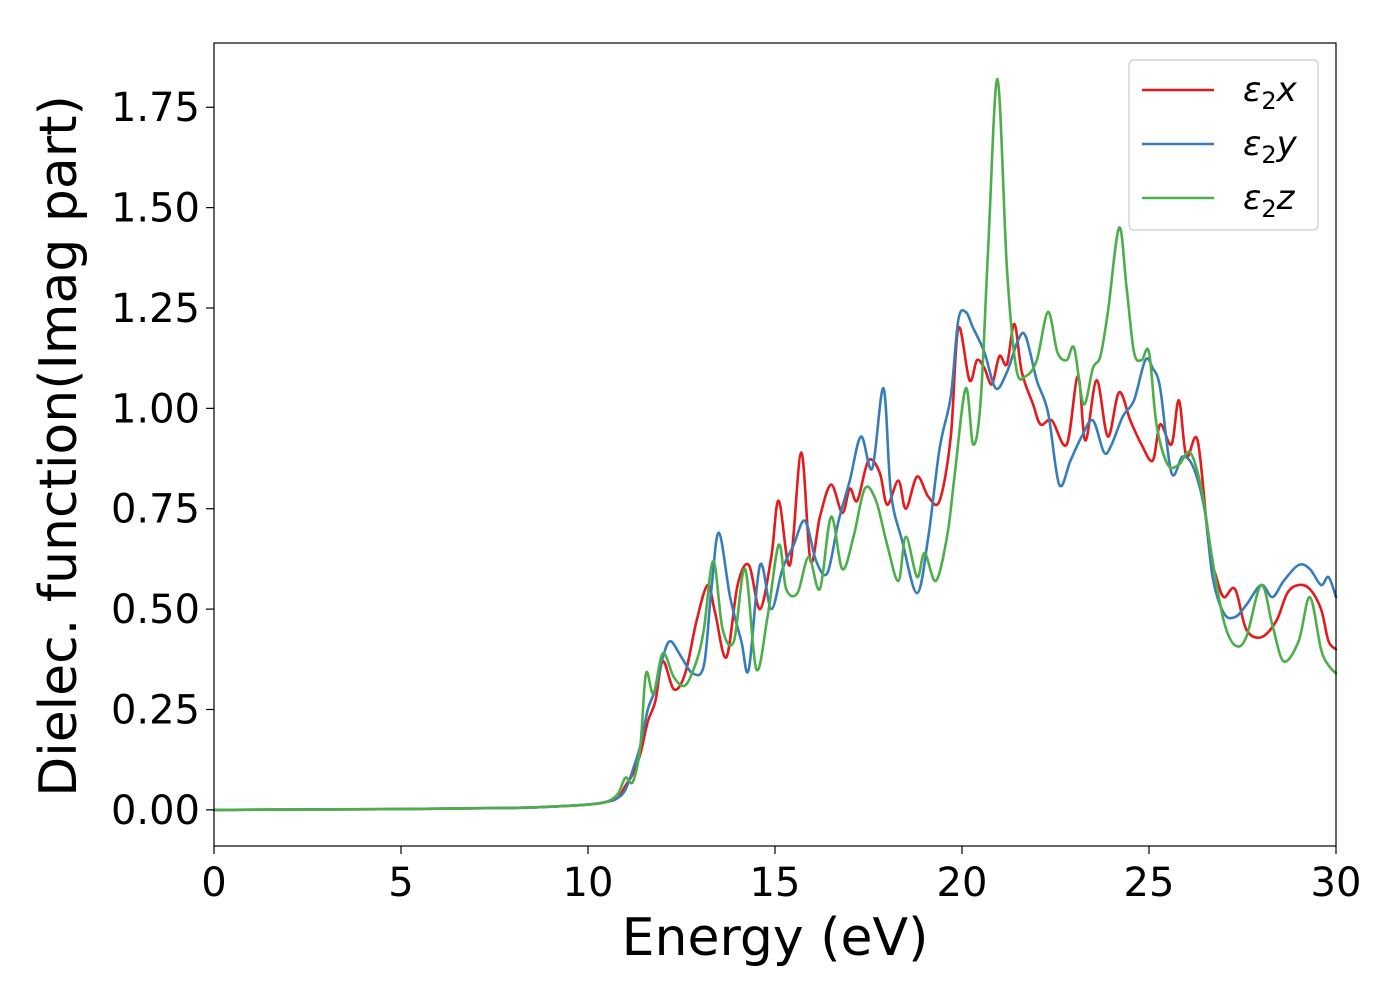 Image resolution: width=1400 pixels, height=1000 pixels. I want to click on x-tick-label: 15, so click(775, 883).